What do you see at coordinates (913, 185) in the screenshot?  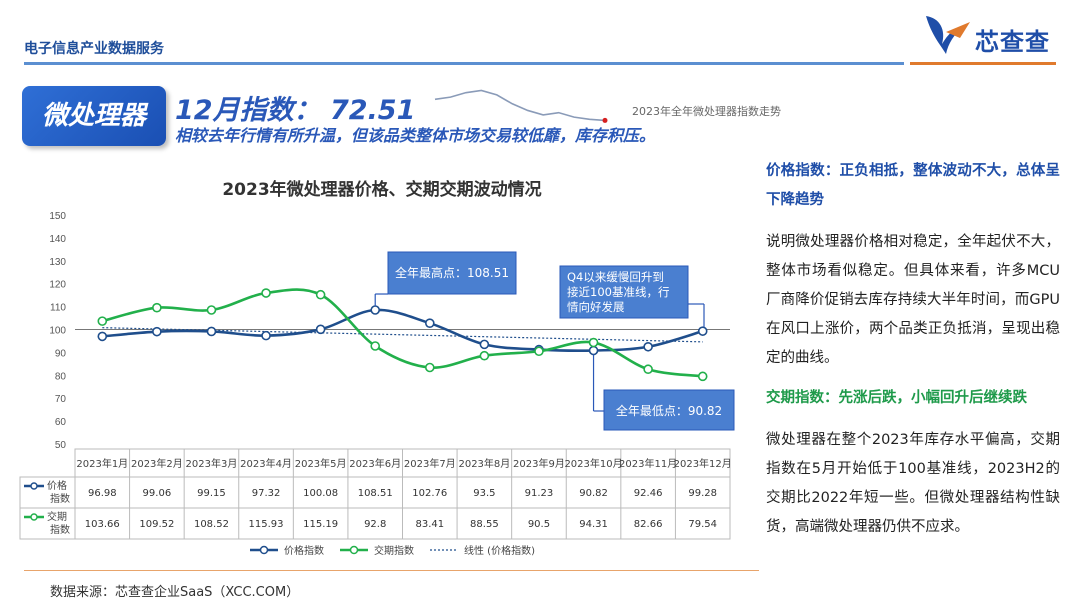 I see `price-index-heading: 价格指数：正负相抵，整体波动不大，总体呈下降趋势` at bounding box center [913, 185].